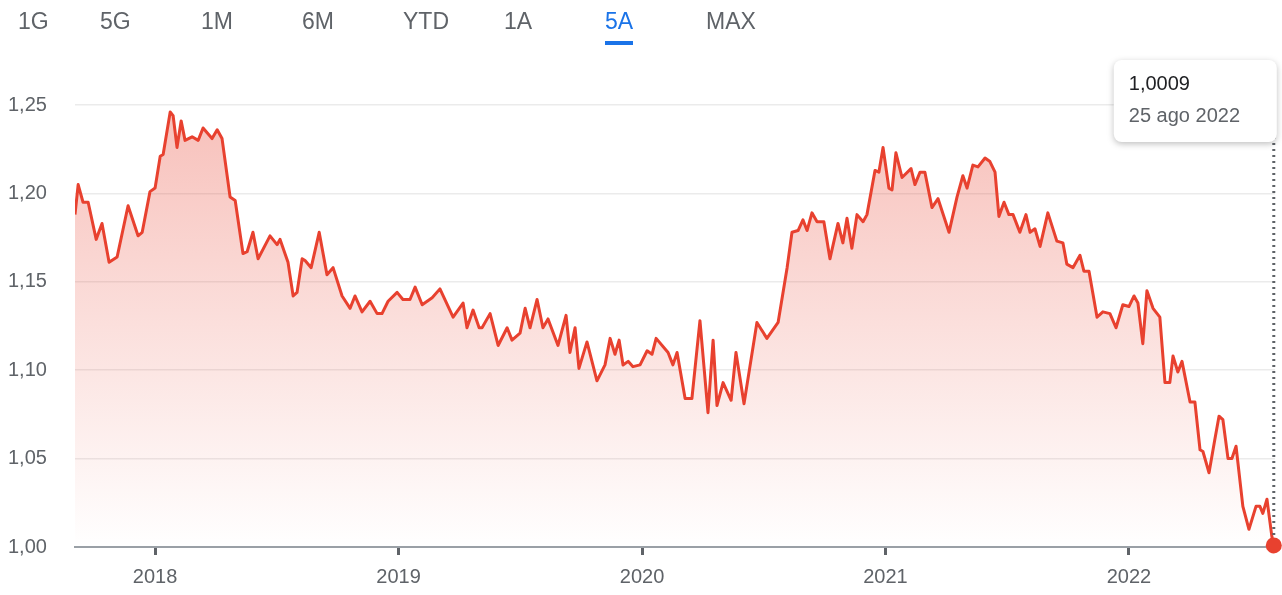  I want to click on text: YTD, so click(426, 22).